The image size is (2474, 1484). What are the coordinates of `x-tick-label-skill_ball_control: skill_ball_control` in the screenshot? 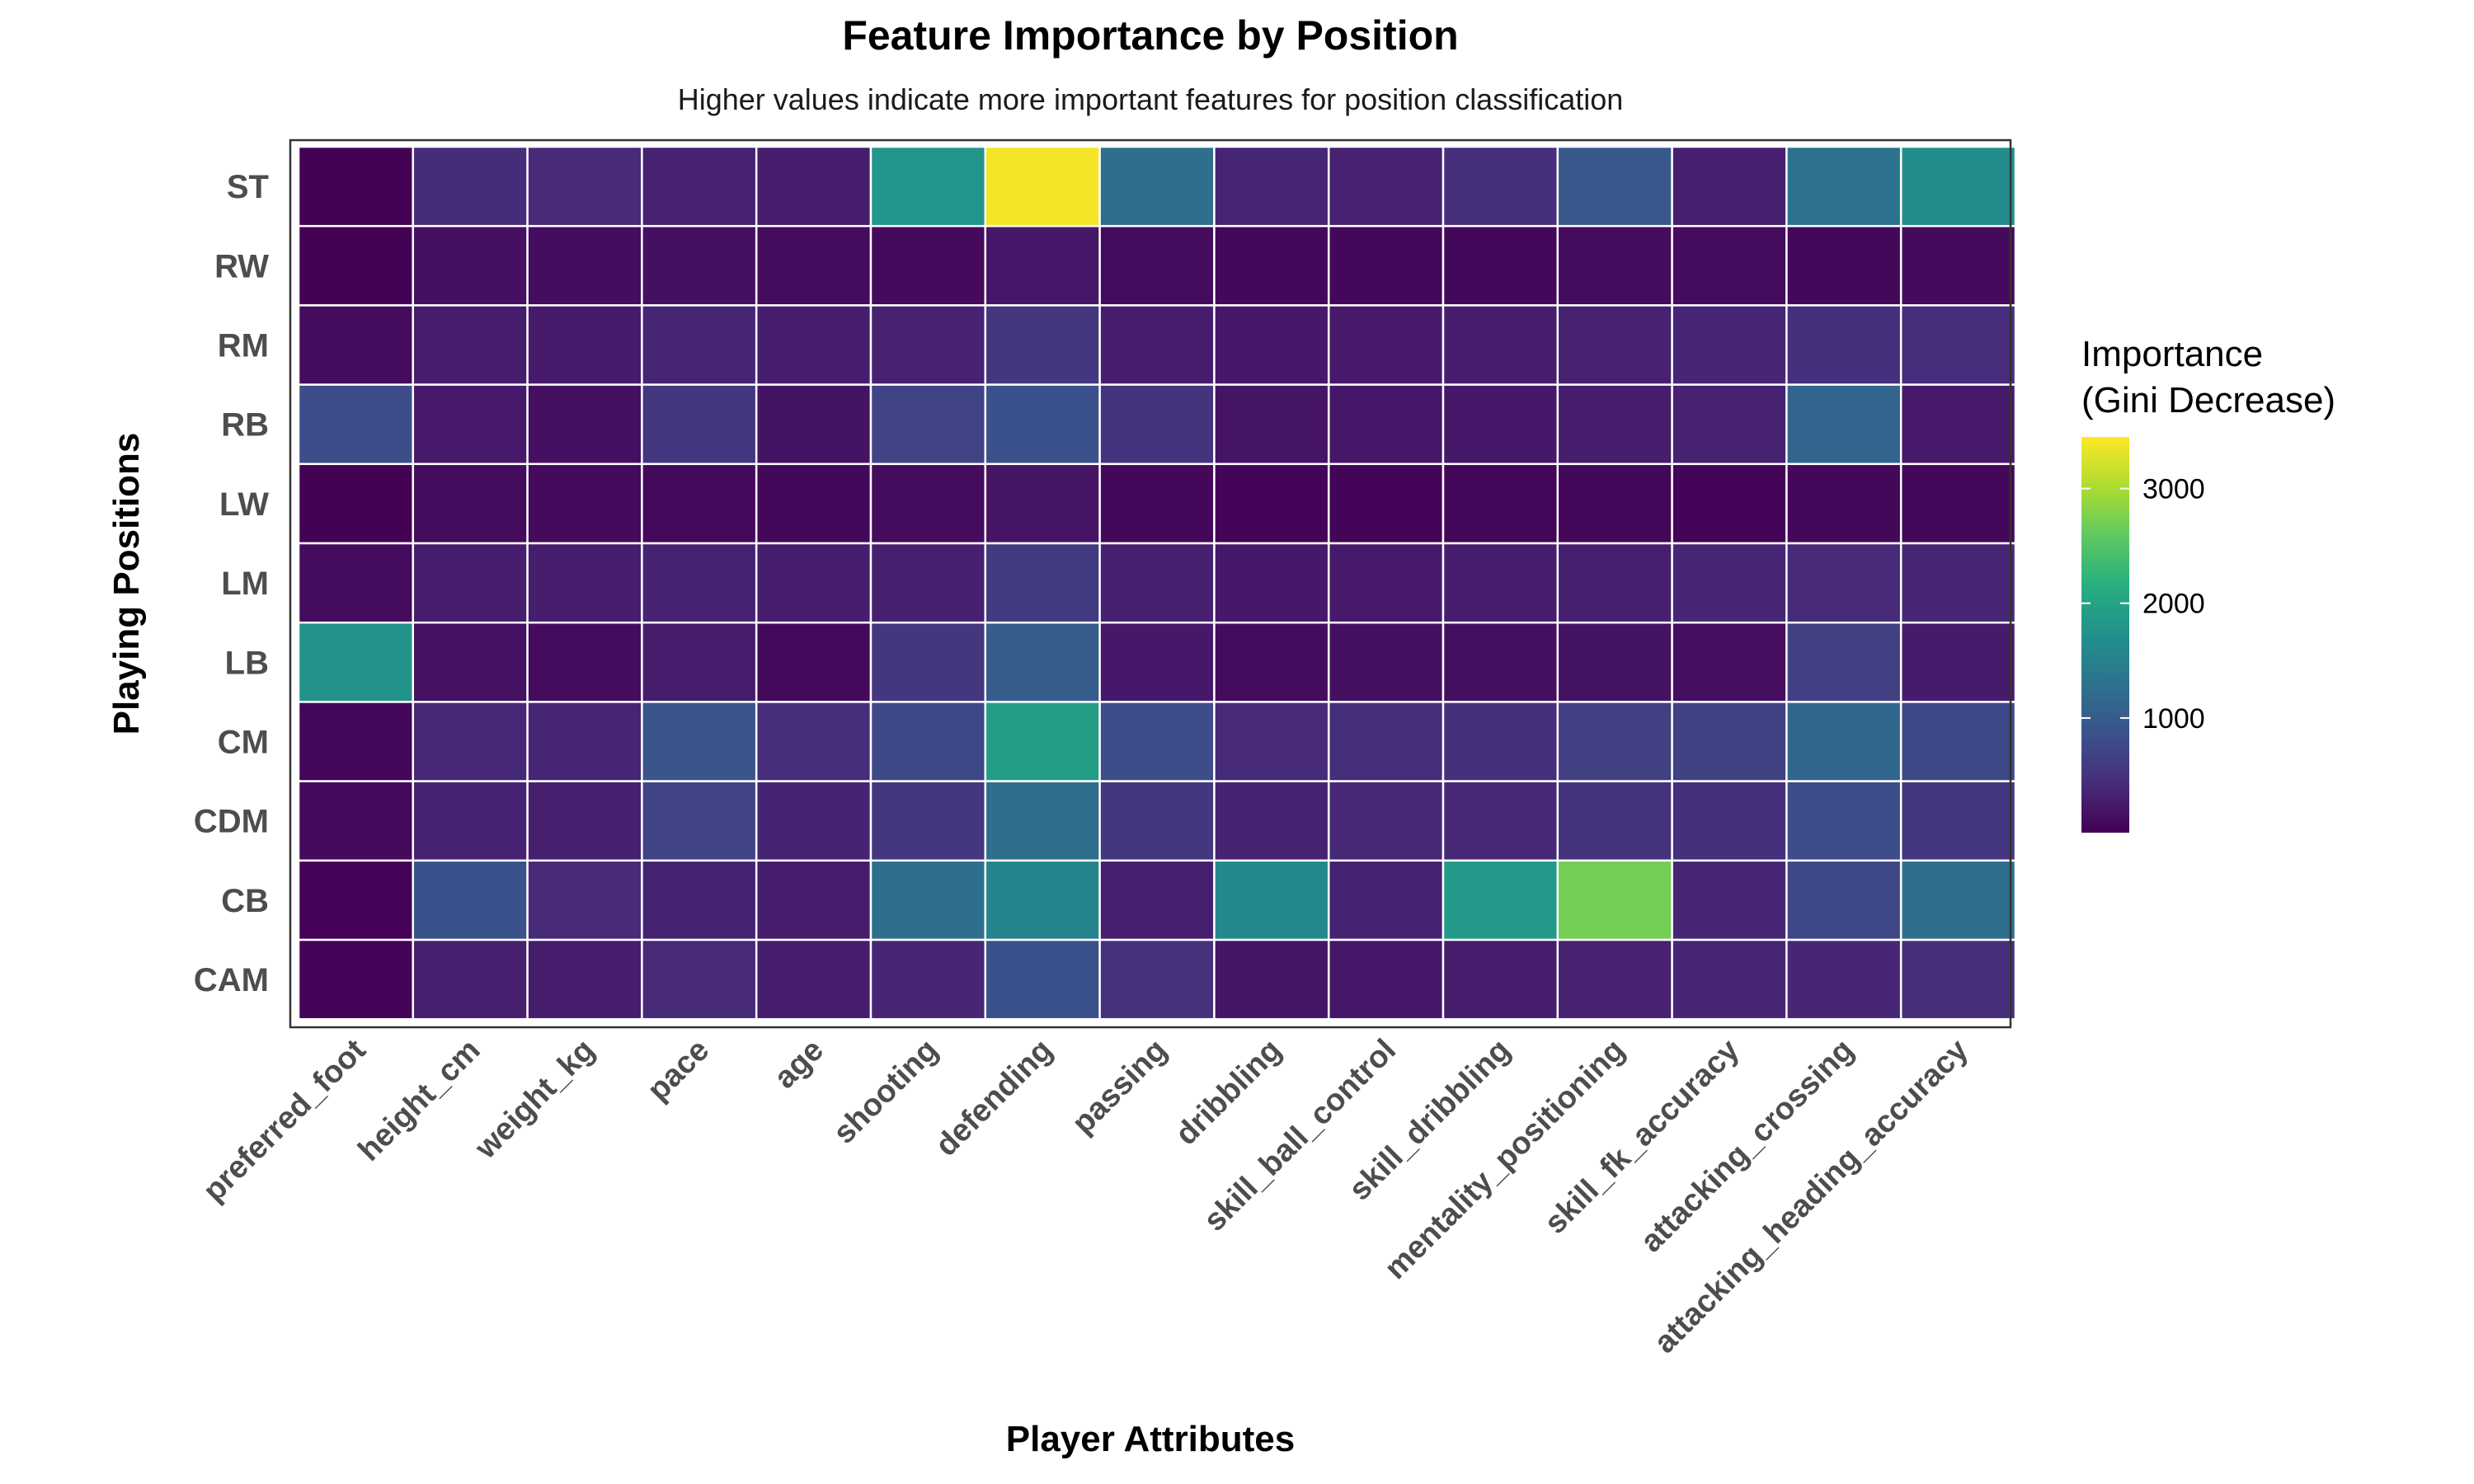 It's located at (1300, 1135).